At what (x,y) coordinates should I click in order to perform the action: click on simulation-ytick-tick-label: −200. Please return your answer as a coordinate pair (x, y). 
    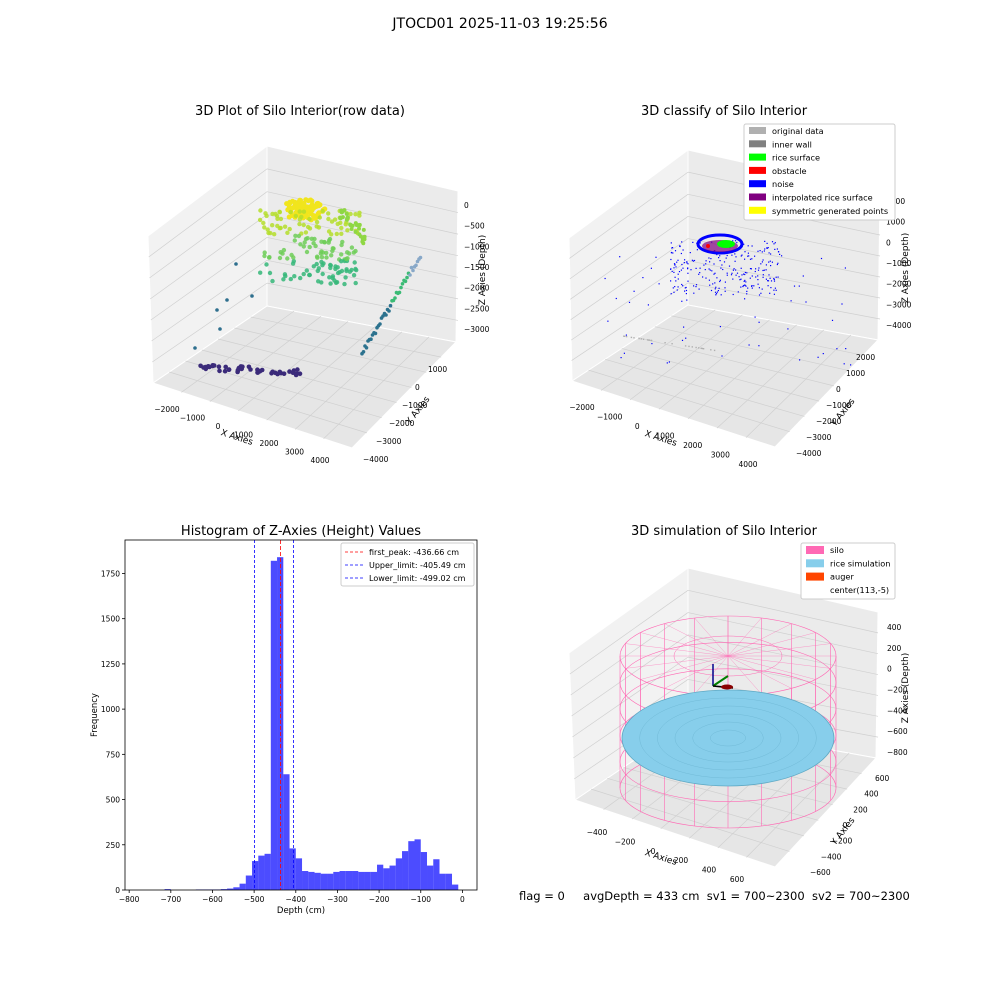
    Looking at the image, I should click on (842, 841).